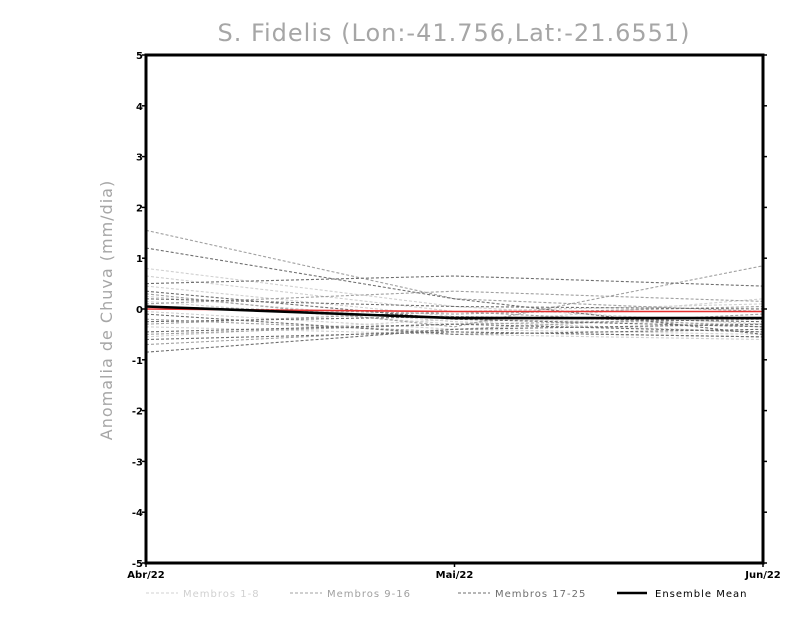  I want to click on y-tick-label: -2, so click(137, 412).